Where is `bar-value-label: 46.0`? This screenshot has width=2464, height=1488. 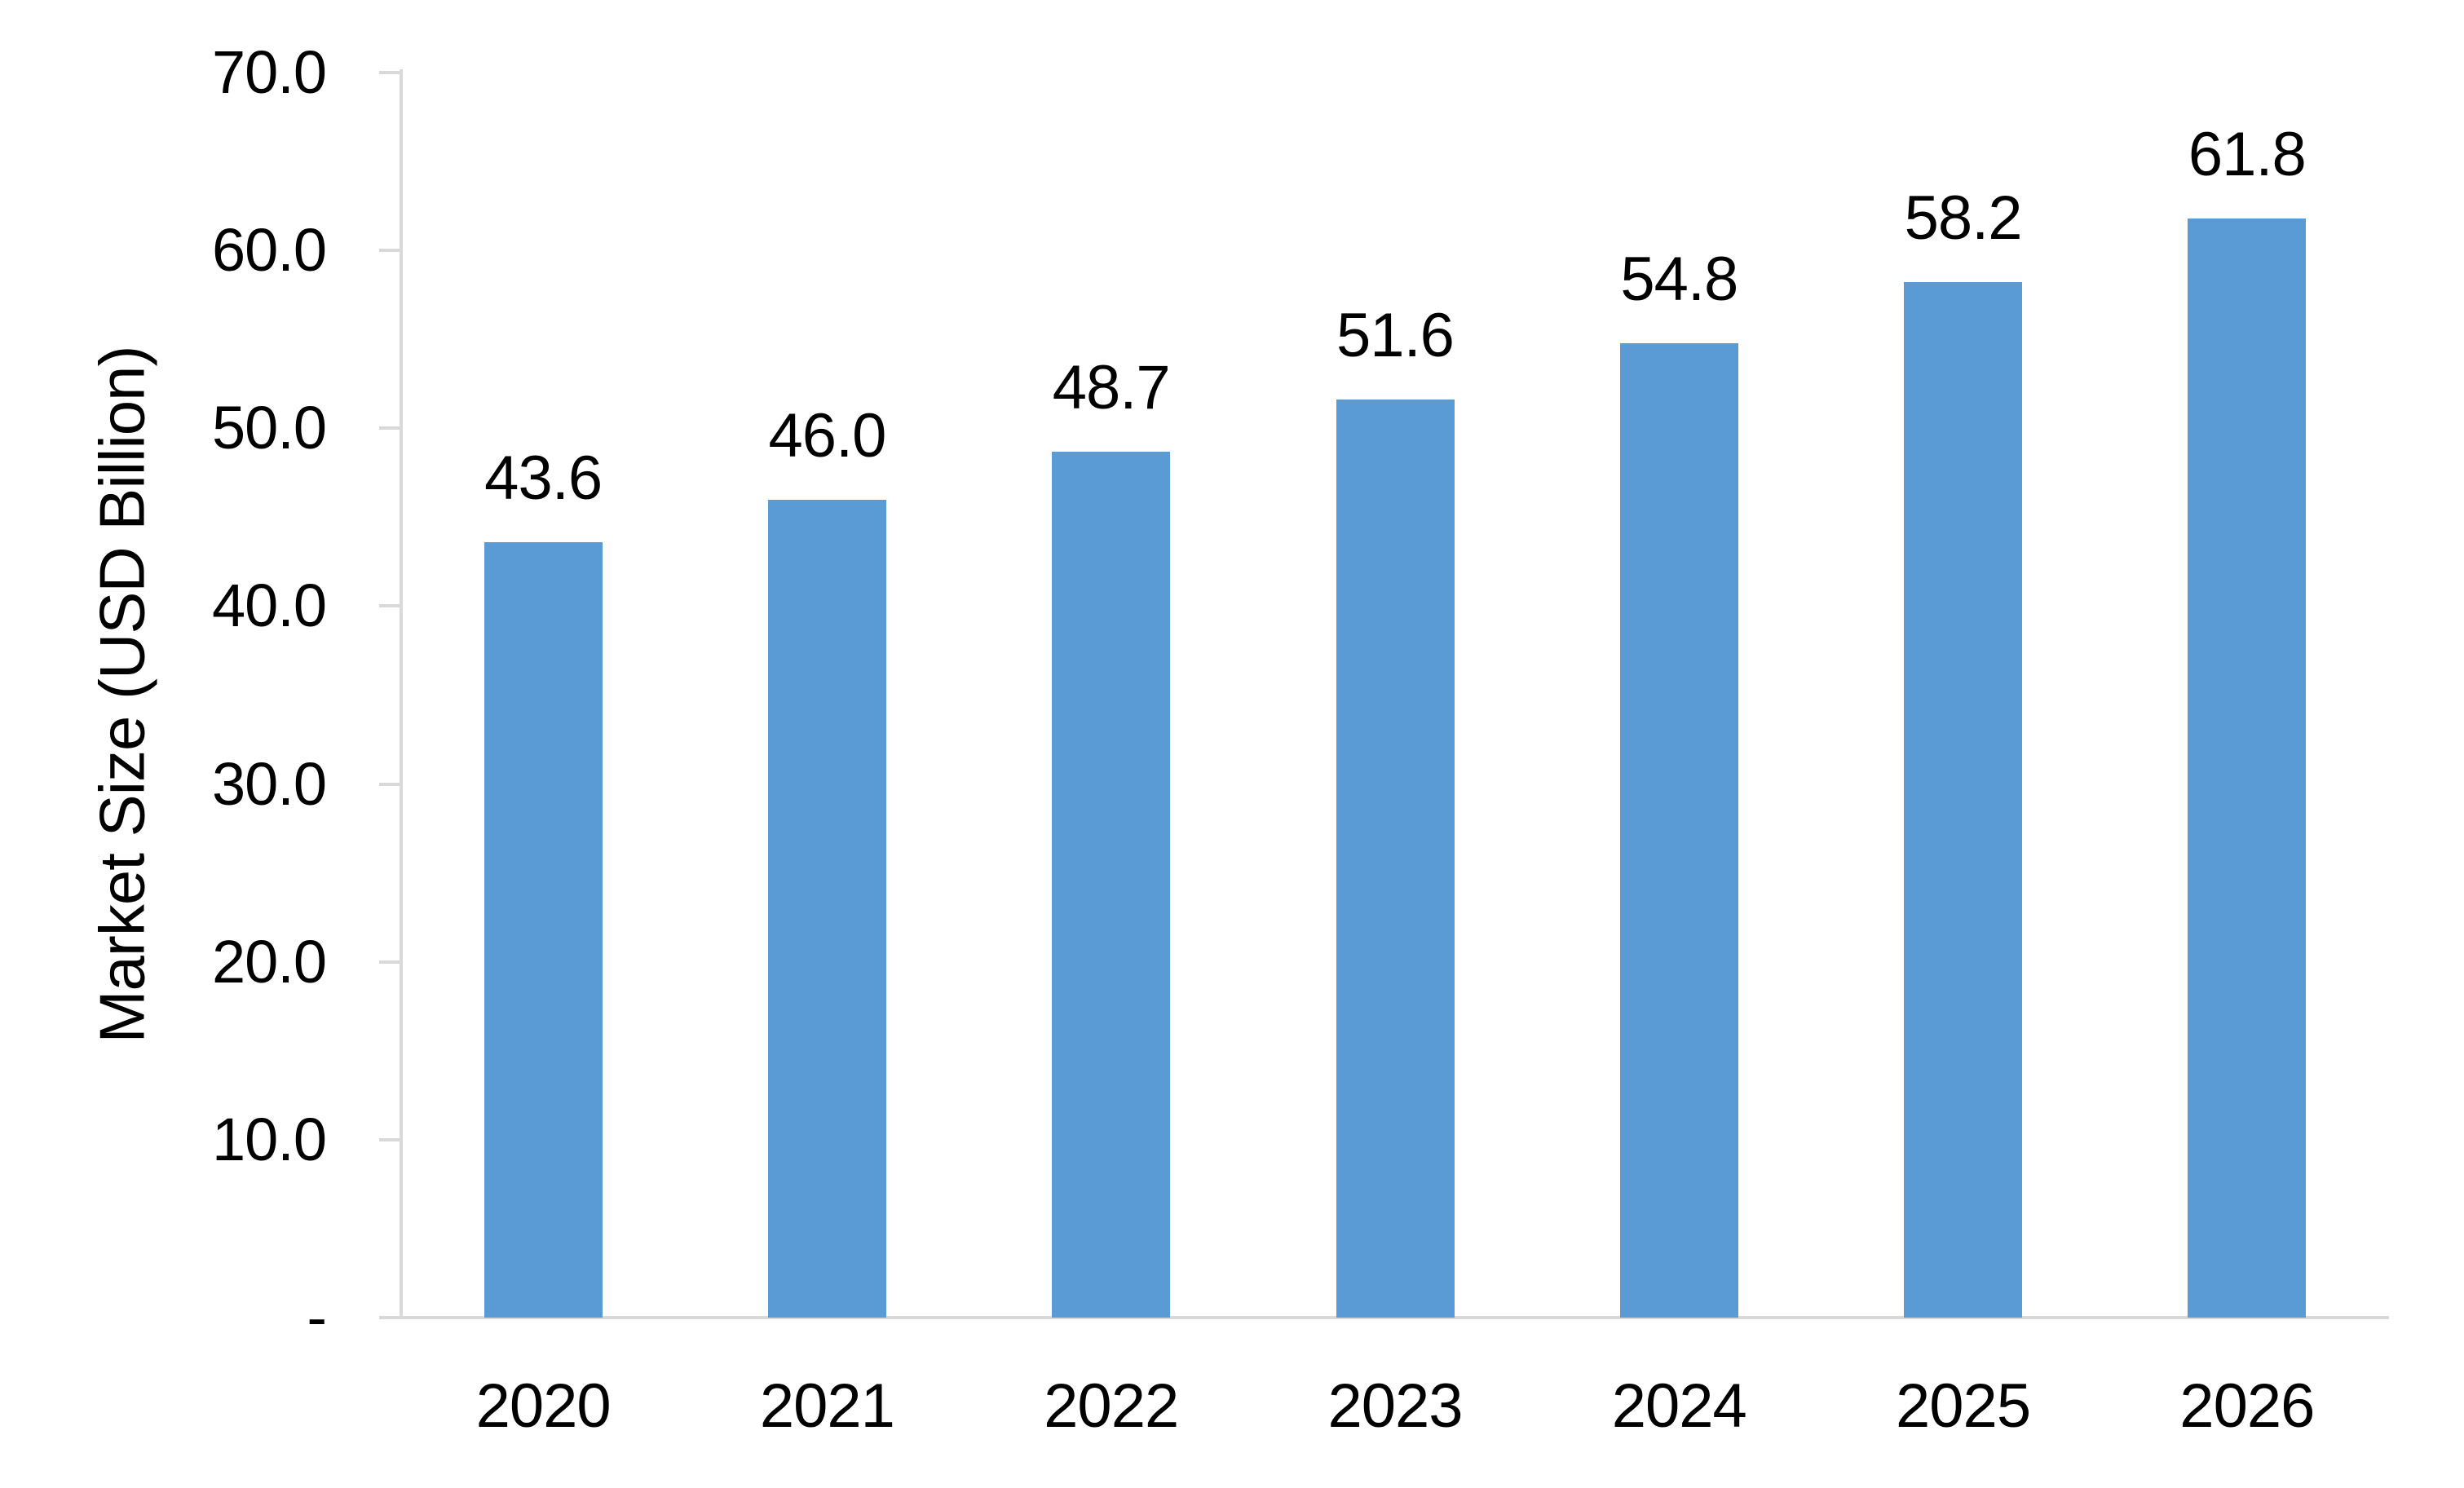
bar-value-label: 46.0 is located at coordinates (827, 435).